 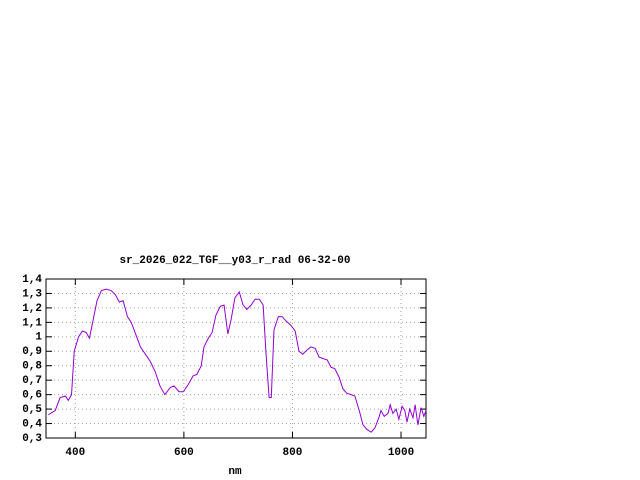 What do you see at coordinates (32, 323) in the screenshot?
I see `y-tick-label: 1,1` at bounding box center [32, 323].